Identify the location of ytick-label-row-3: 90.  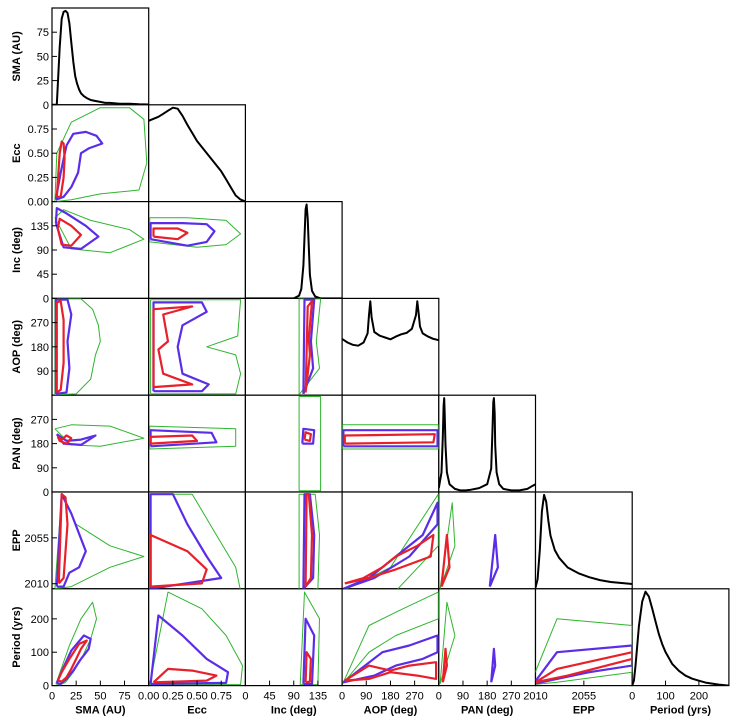
(43, 372).